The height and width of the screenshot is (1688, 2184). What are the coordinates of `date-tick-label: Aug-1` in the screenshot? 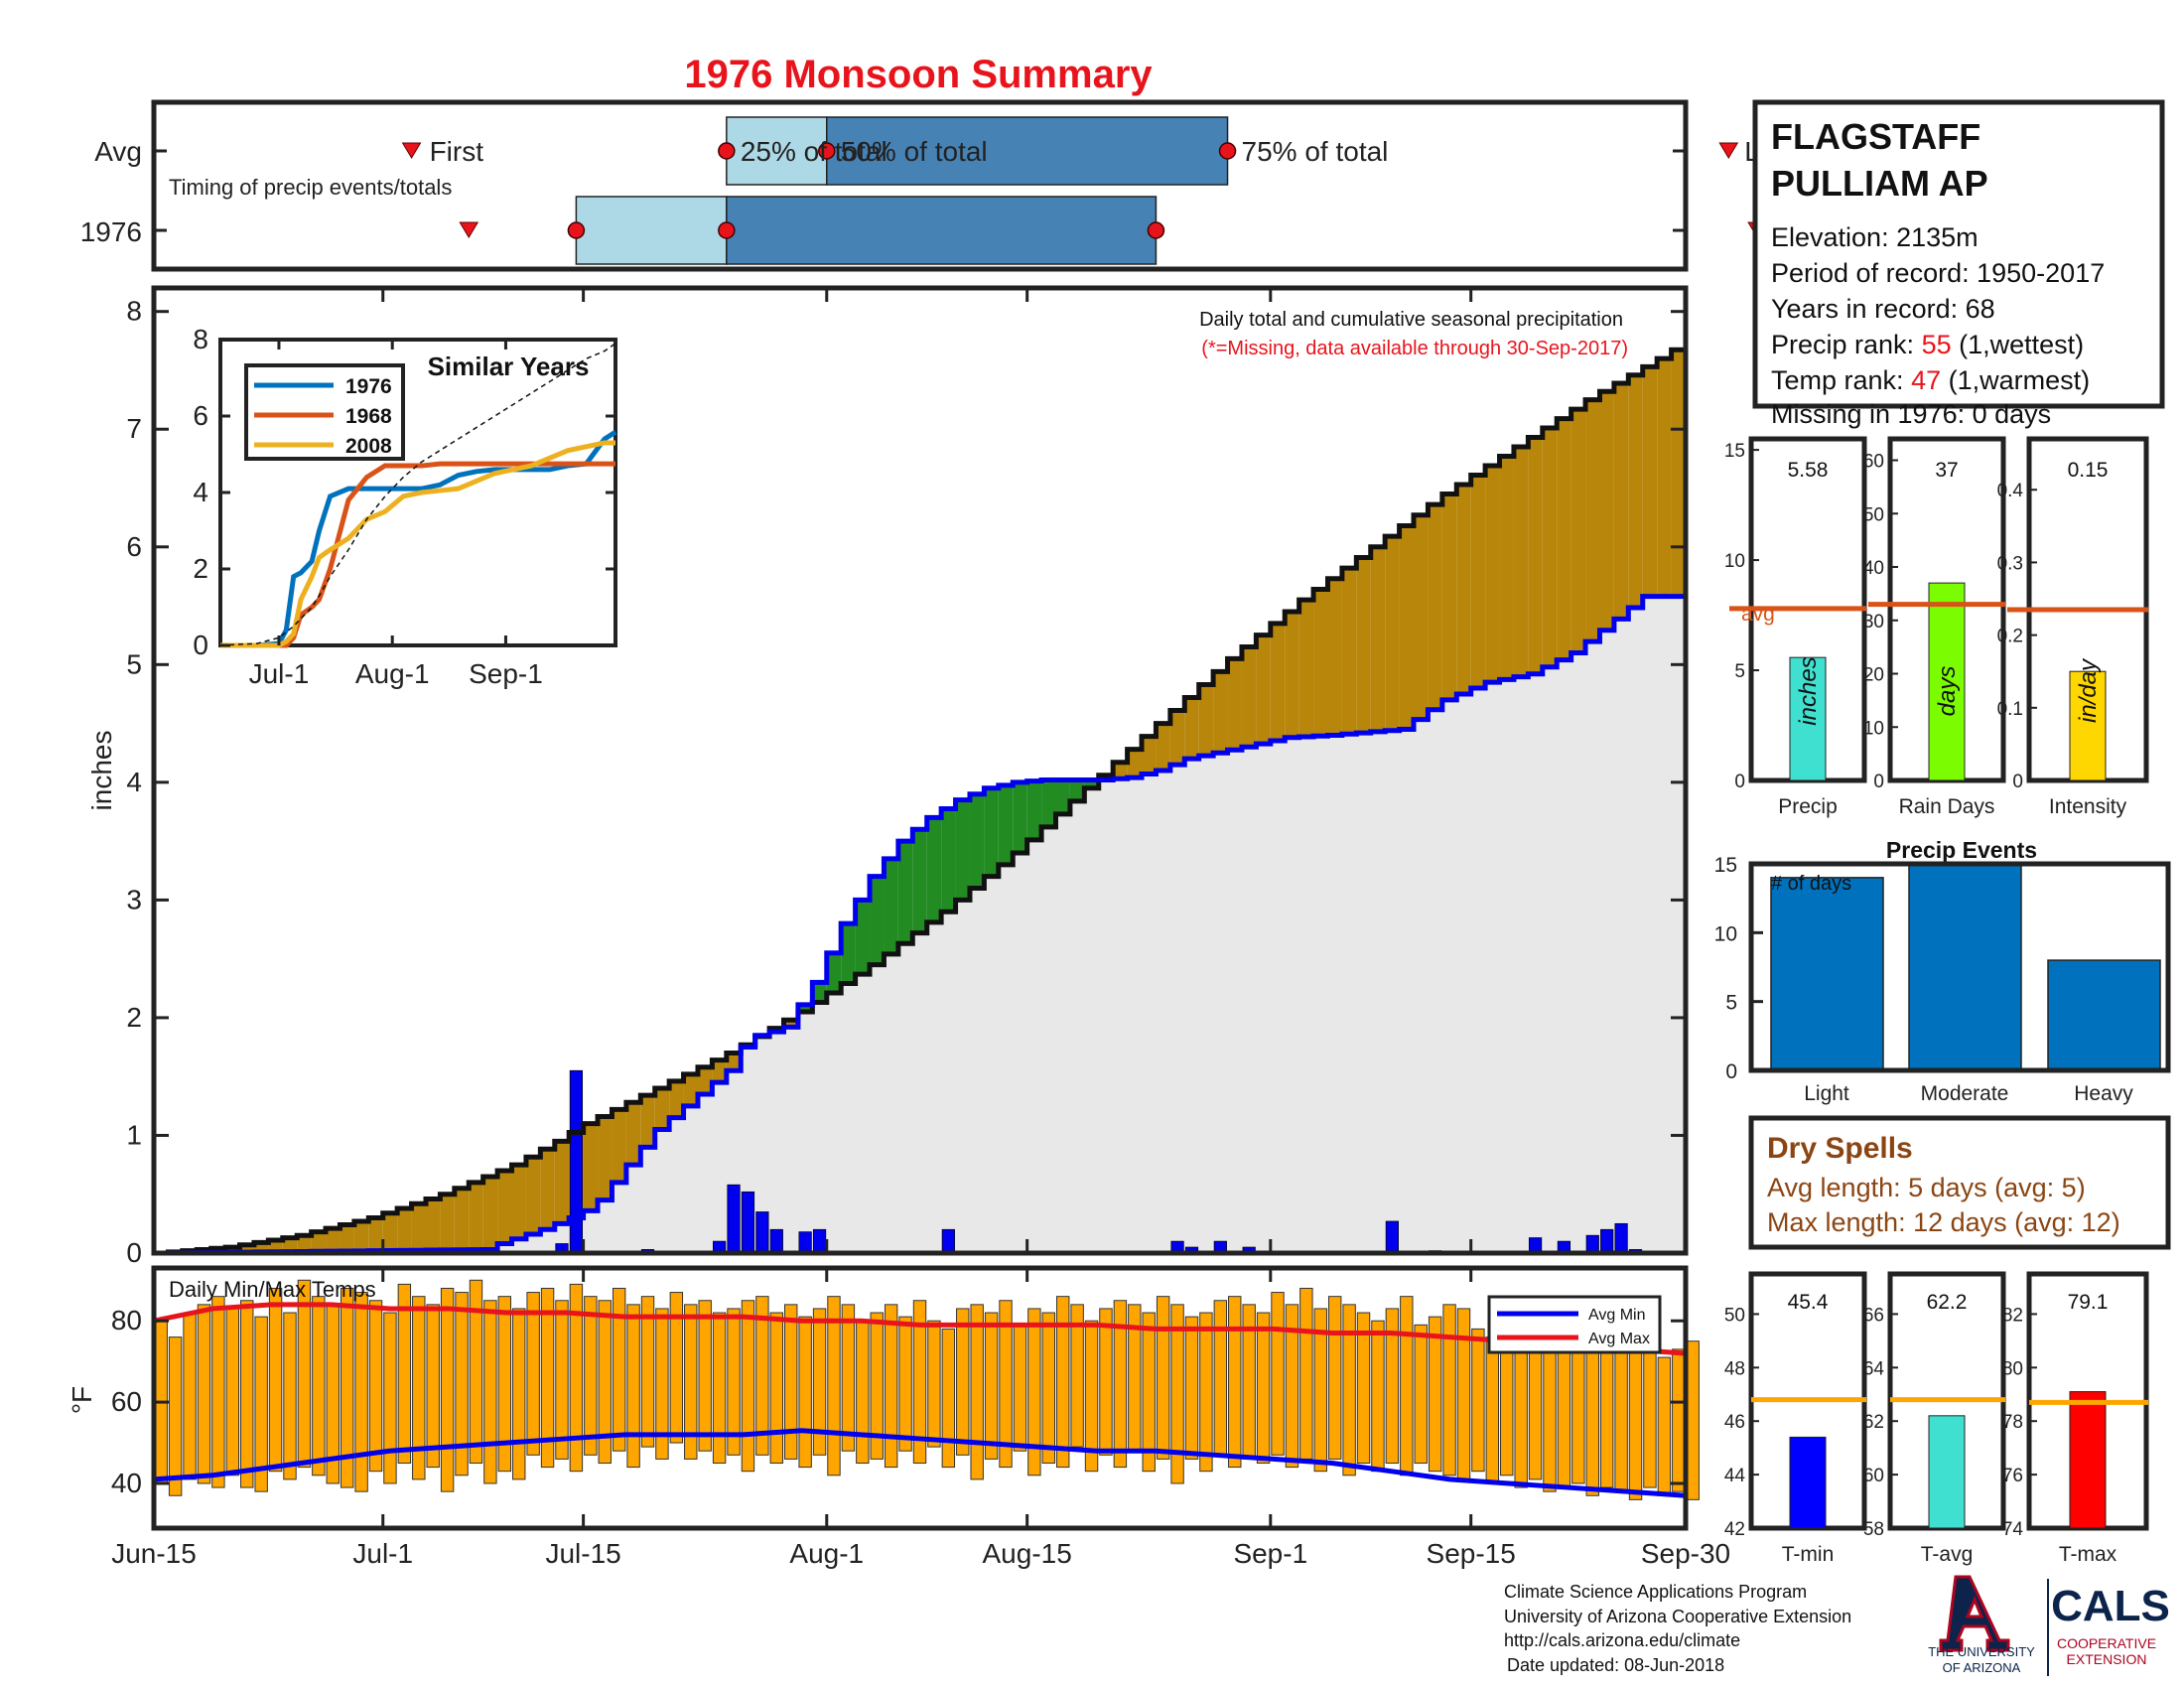 It's located at (826, 1553).